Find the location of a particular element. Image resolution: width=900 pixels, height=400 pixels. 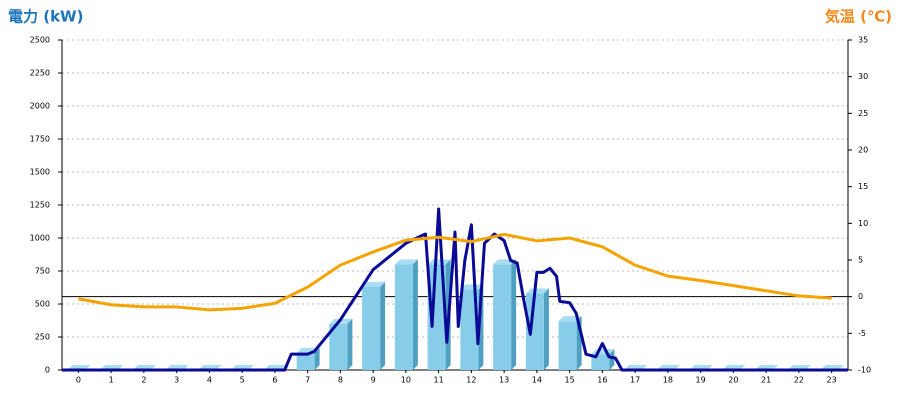

x-tick-label: 16 is located at coordinates (602, 380).